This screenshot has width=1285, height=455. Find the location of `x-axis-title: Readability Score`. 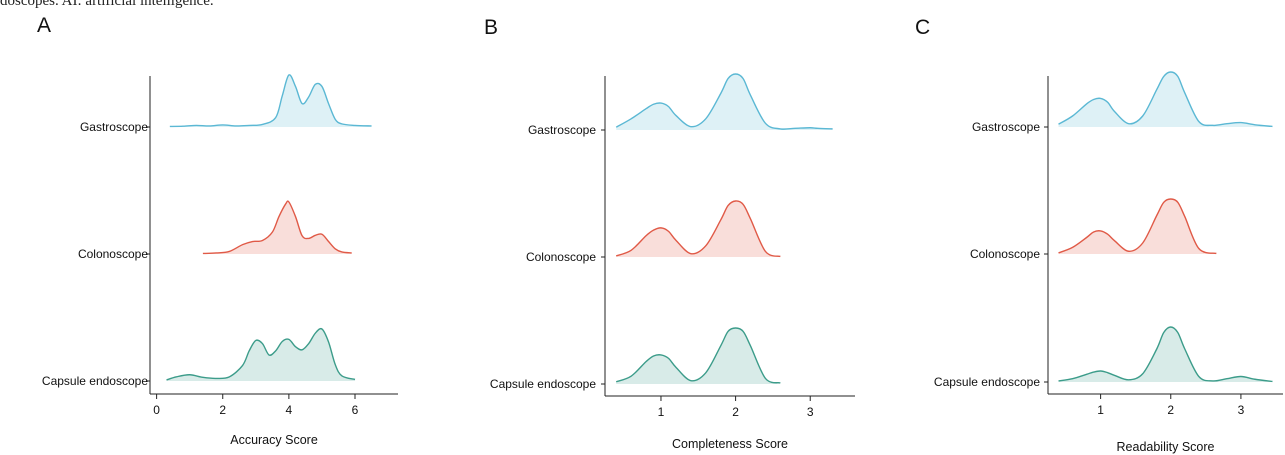

x-axis-title: Readability Score is located at coordinates (1166, 447).